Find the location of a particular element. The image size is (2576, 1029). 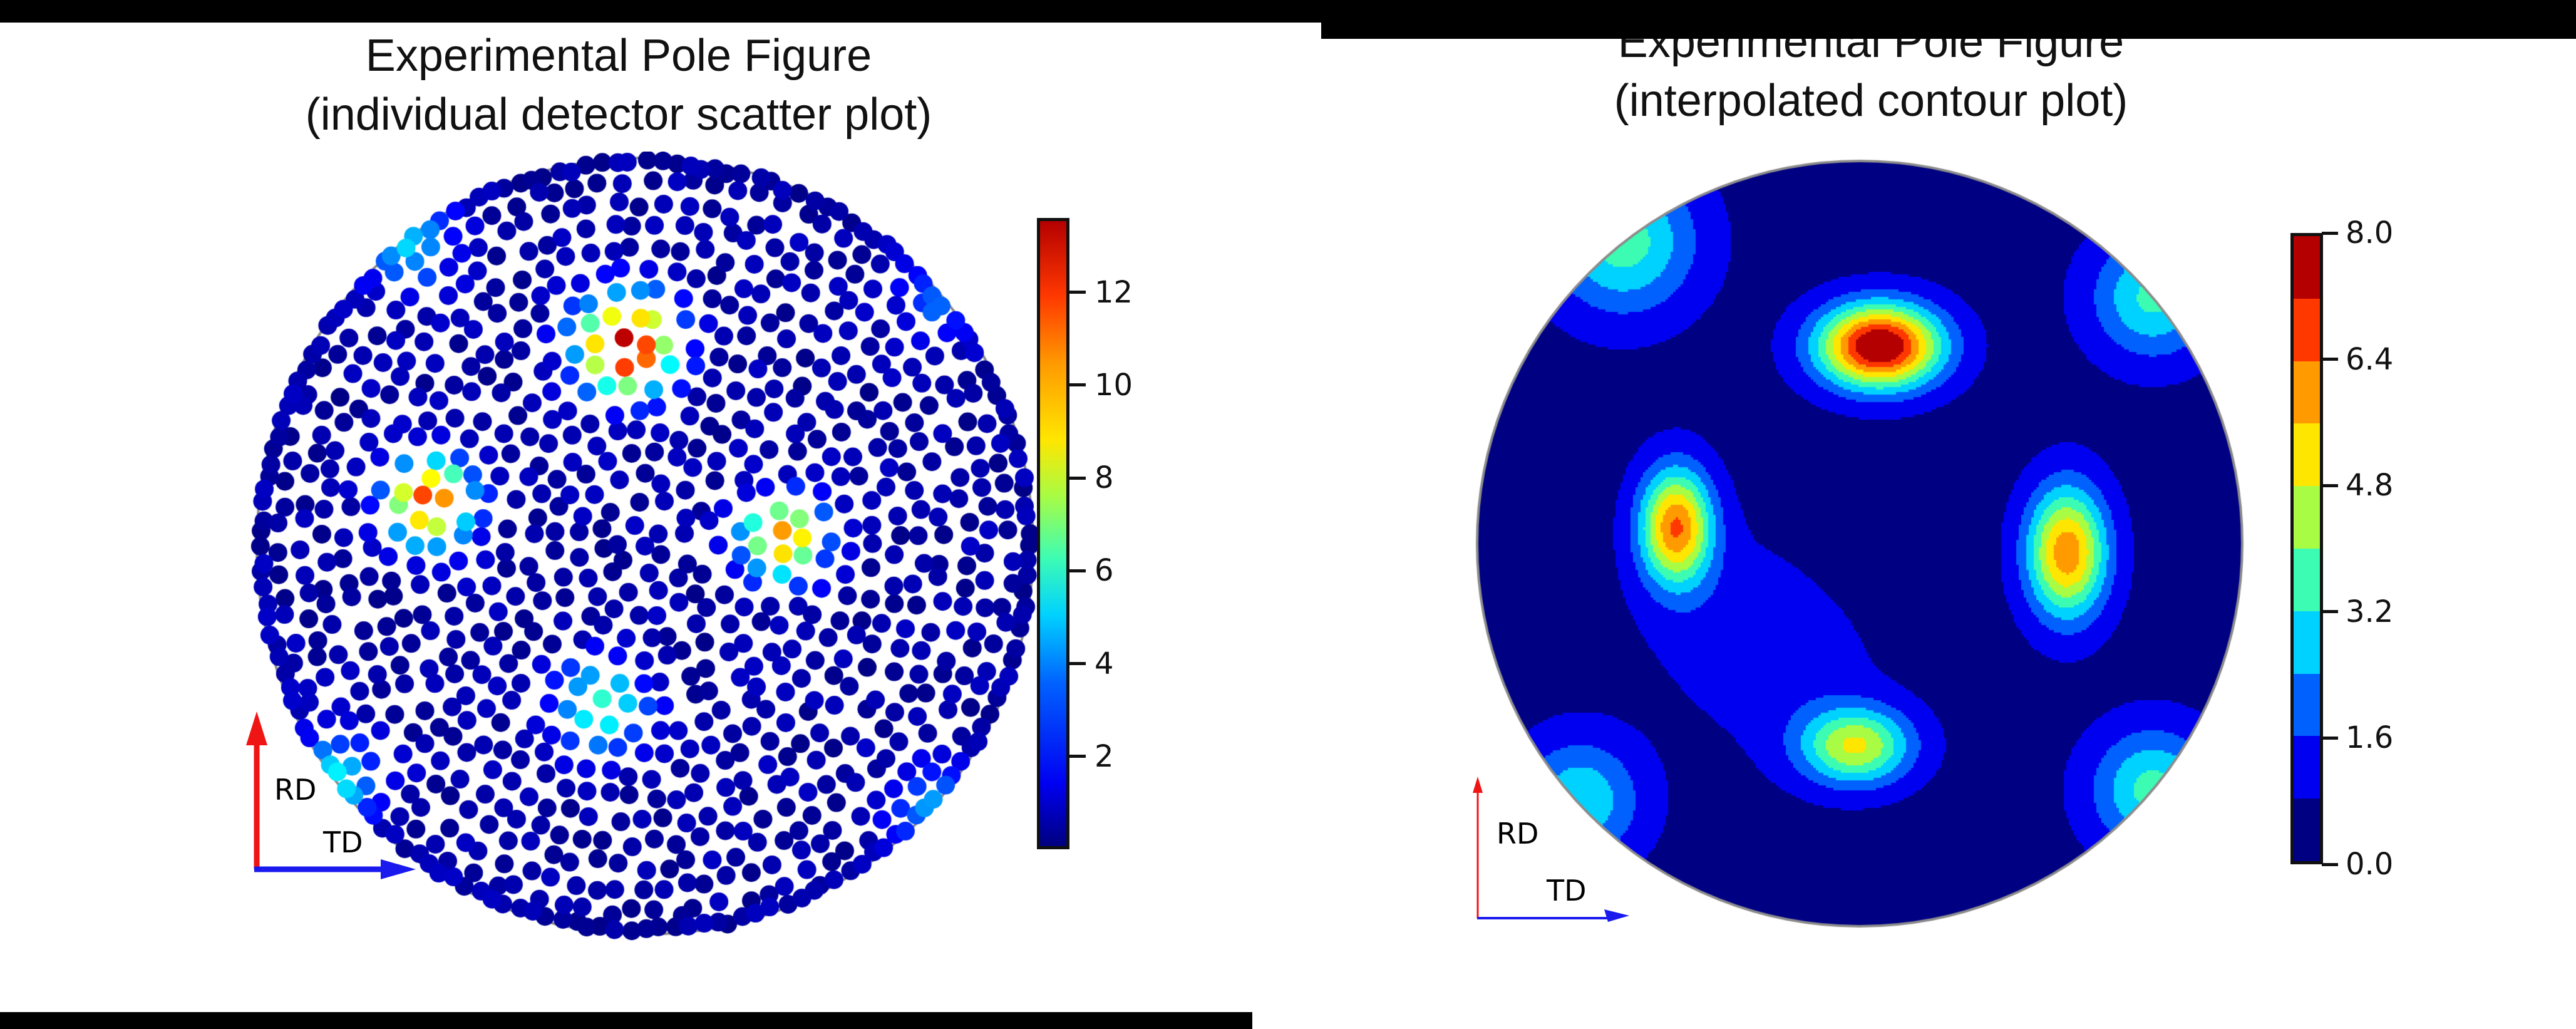

contour-colorbar is located at coordinates (2306, 548).